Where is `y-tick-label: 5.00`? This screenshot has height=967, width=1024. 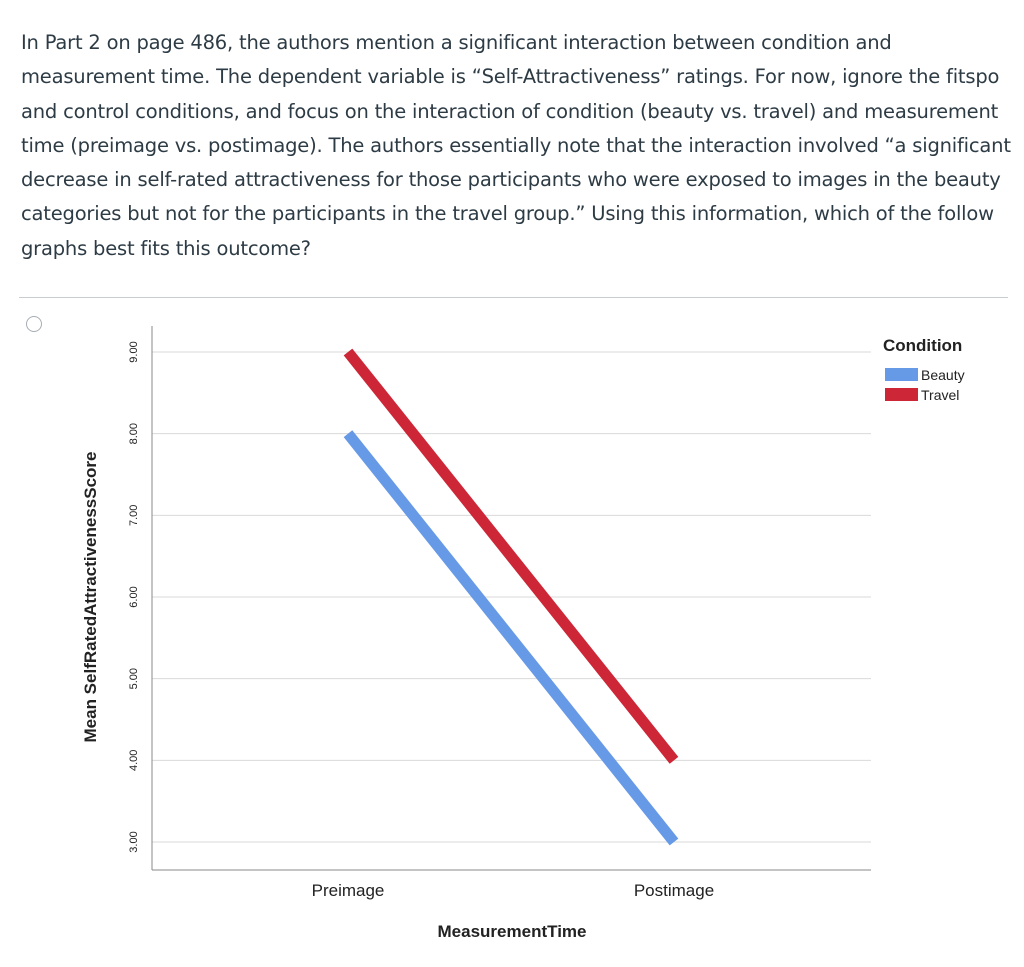
y-tick-label: 5.00 is located at coordinates (134, 678).